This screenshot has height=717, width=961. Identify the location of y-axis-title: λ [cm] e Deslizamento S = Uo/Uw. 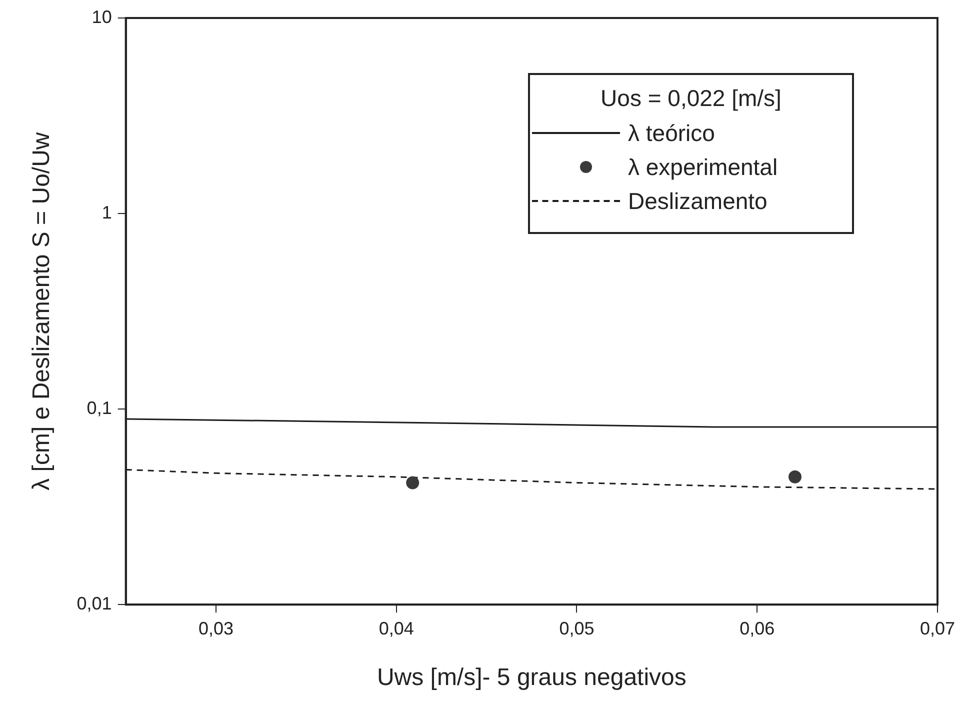
(42, 311).